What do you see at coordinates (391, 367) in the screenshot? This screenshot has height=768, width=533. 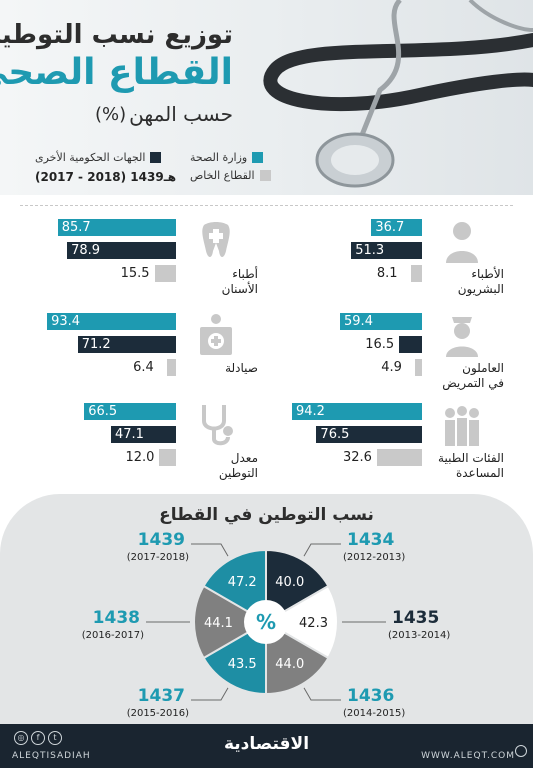 I see `bar-label: 4.9` at bounding box center [391, 367].